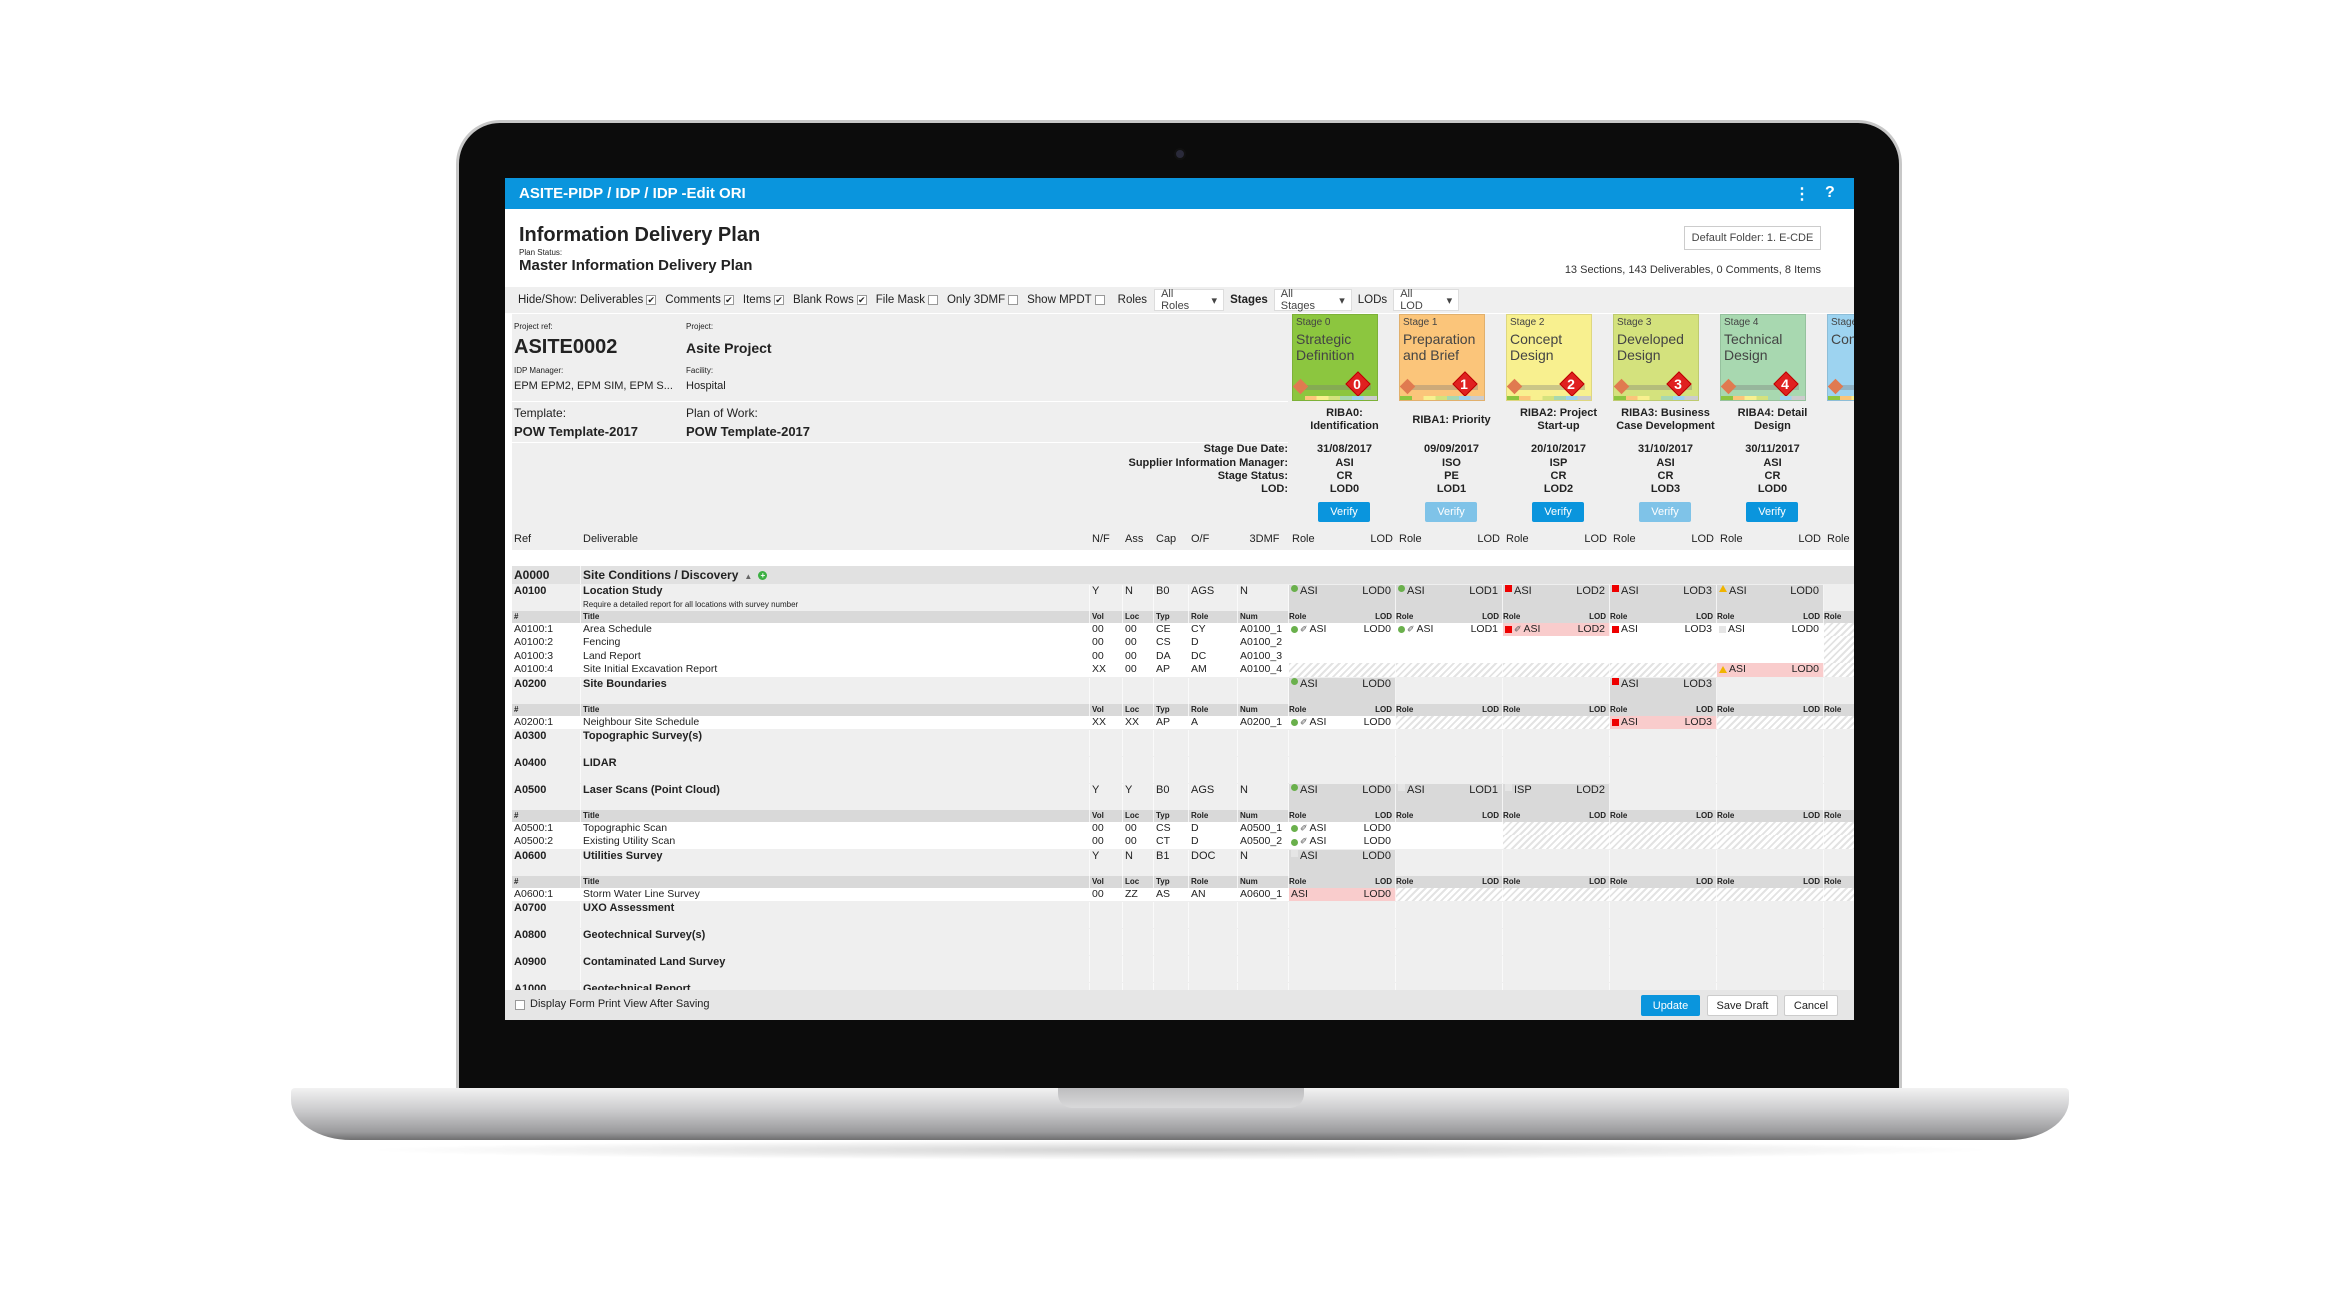 The image size is (2330, 1311). What do you see at coordinates (1656, 357) in the screenshot?
I see `stage-card: Stage 3 Developed Design 3` at bounding box center [1656, 357].